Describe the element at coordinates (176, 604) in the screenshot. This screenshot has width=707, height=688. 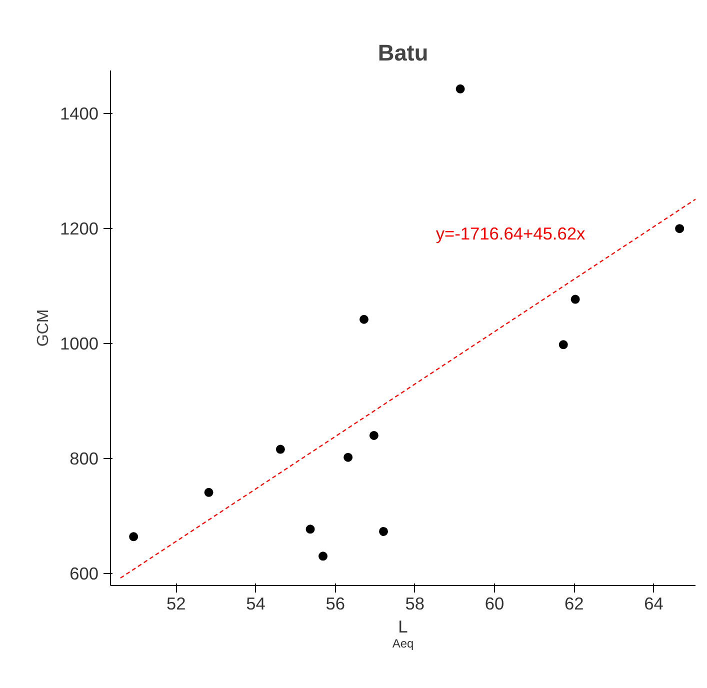
I see `x-tick-label: 52` at that location.